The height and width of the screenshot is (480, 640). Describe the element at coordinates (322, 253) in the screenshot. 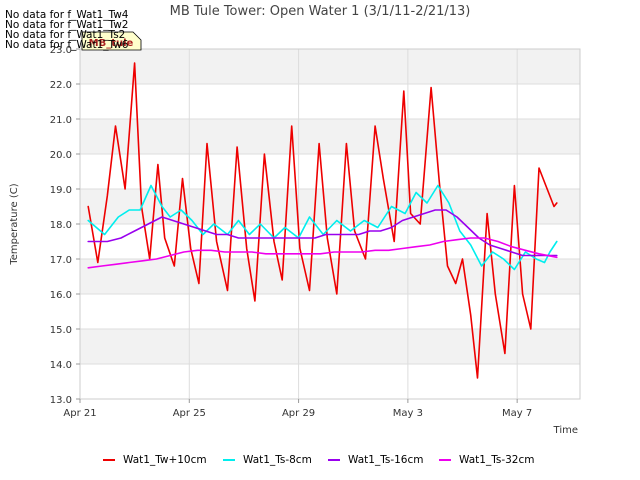

I see `series-line-wat1-ts-32cm` at that location.